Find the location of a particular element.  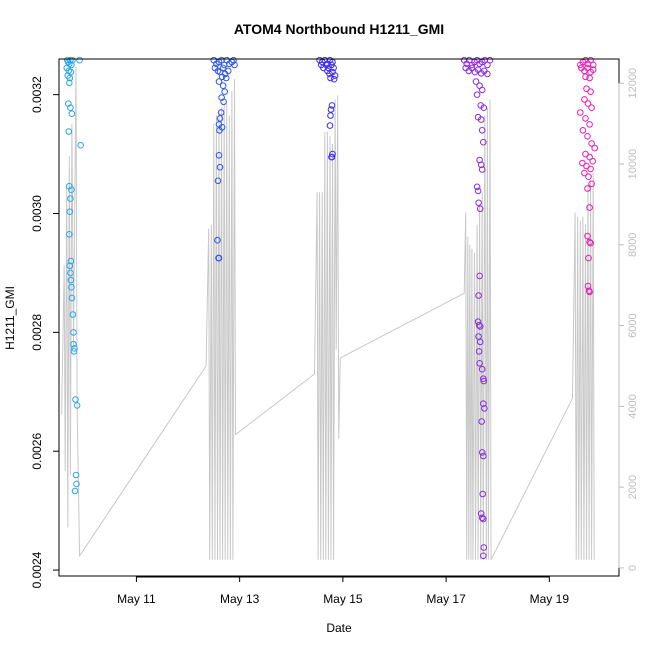

y-axis-right: 0 2000 4000 6000 8000 10000 12000 is located at coordinates (628, 319).